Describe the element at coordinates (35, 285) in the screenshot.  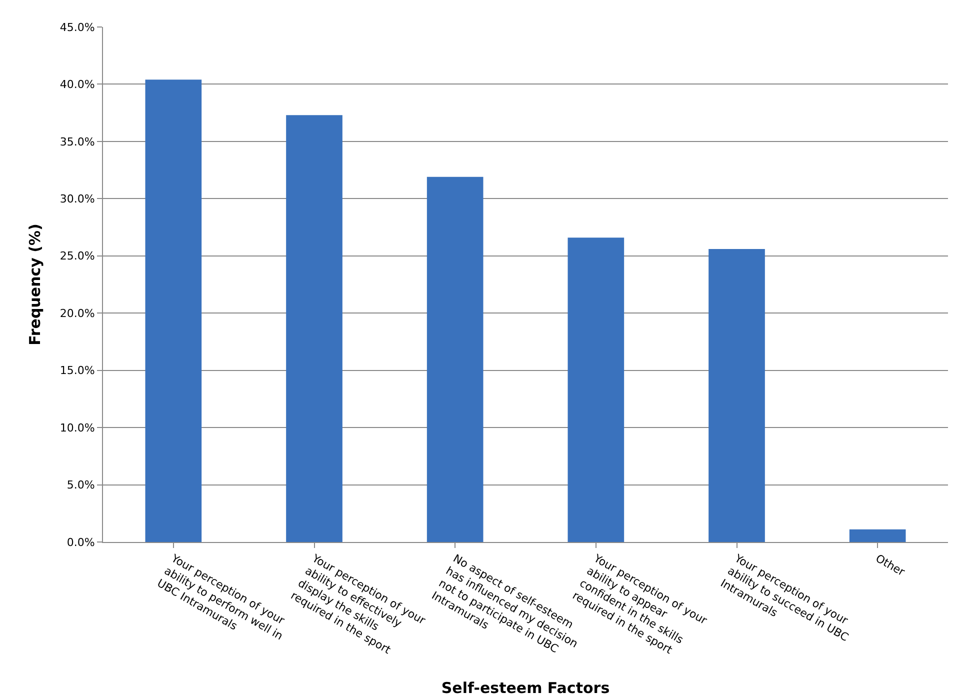
I see `y-axis-title: Frequency (%)` at that location.